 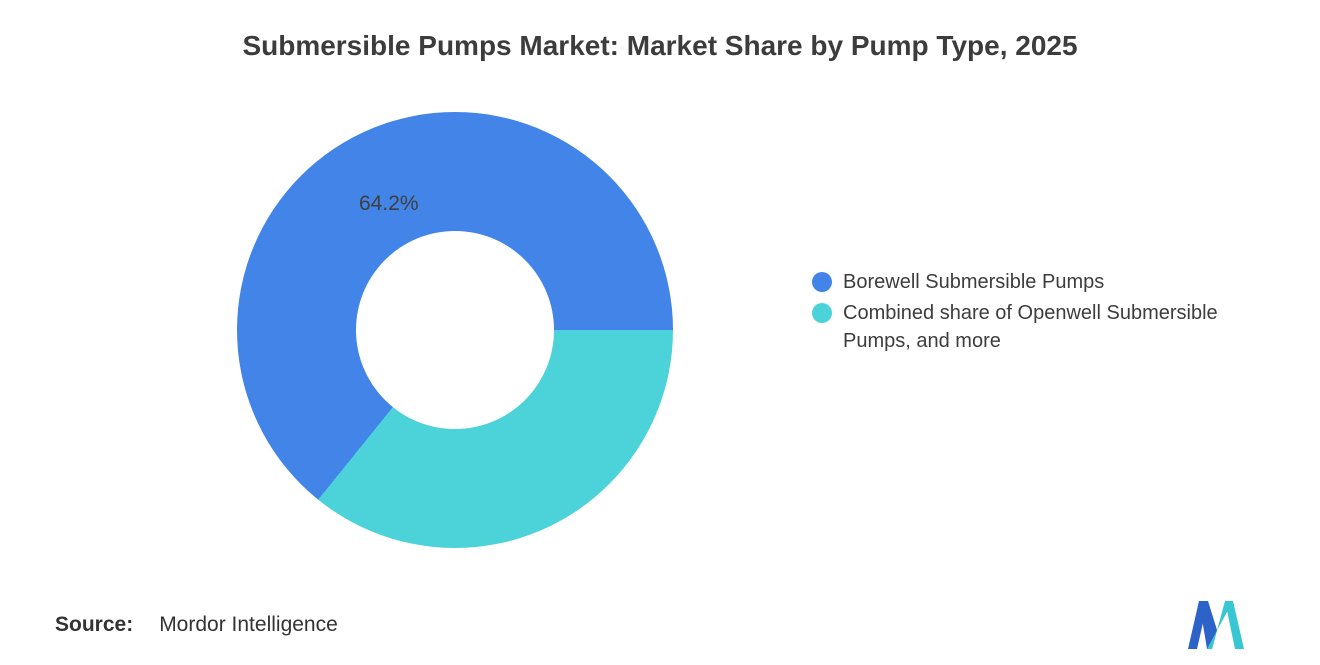 I want to click on legend-item-borewell: Borewell Submersible Pumps, so click(x=1043, y=282).